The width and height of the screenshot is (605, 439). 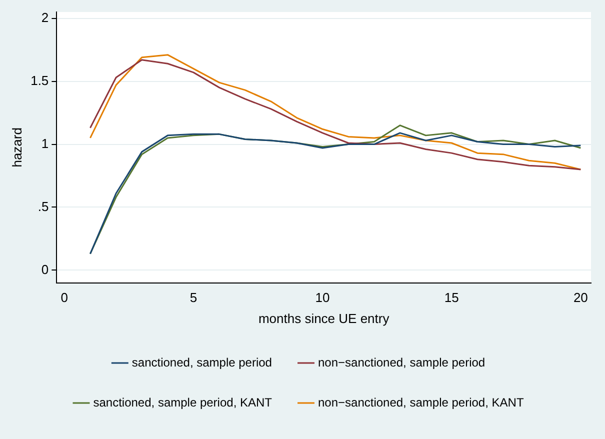 I want to click on legend-label: non−sanctioned, sample period, so click(x=402, y=362).